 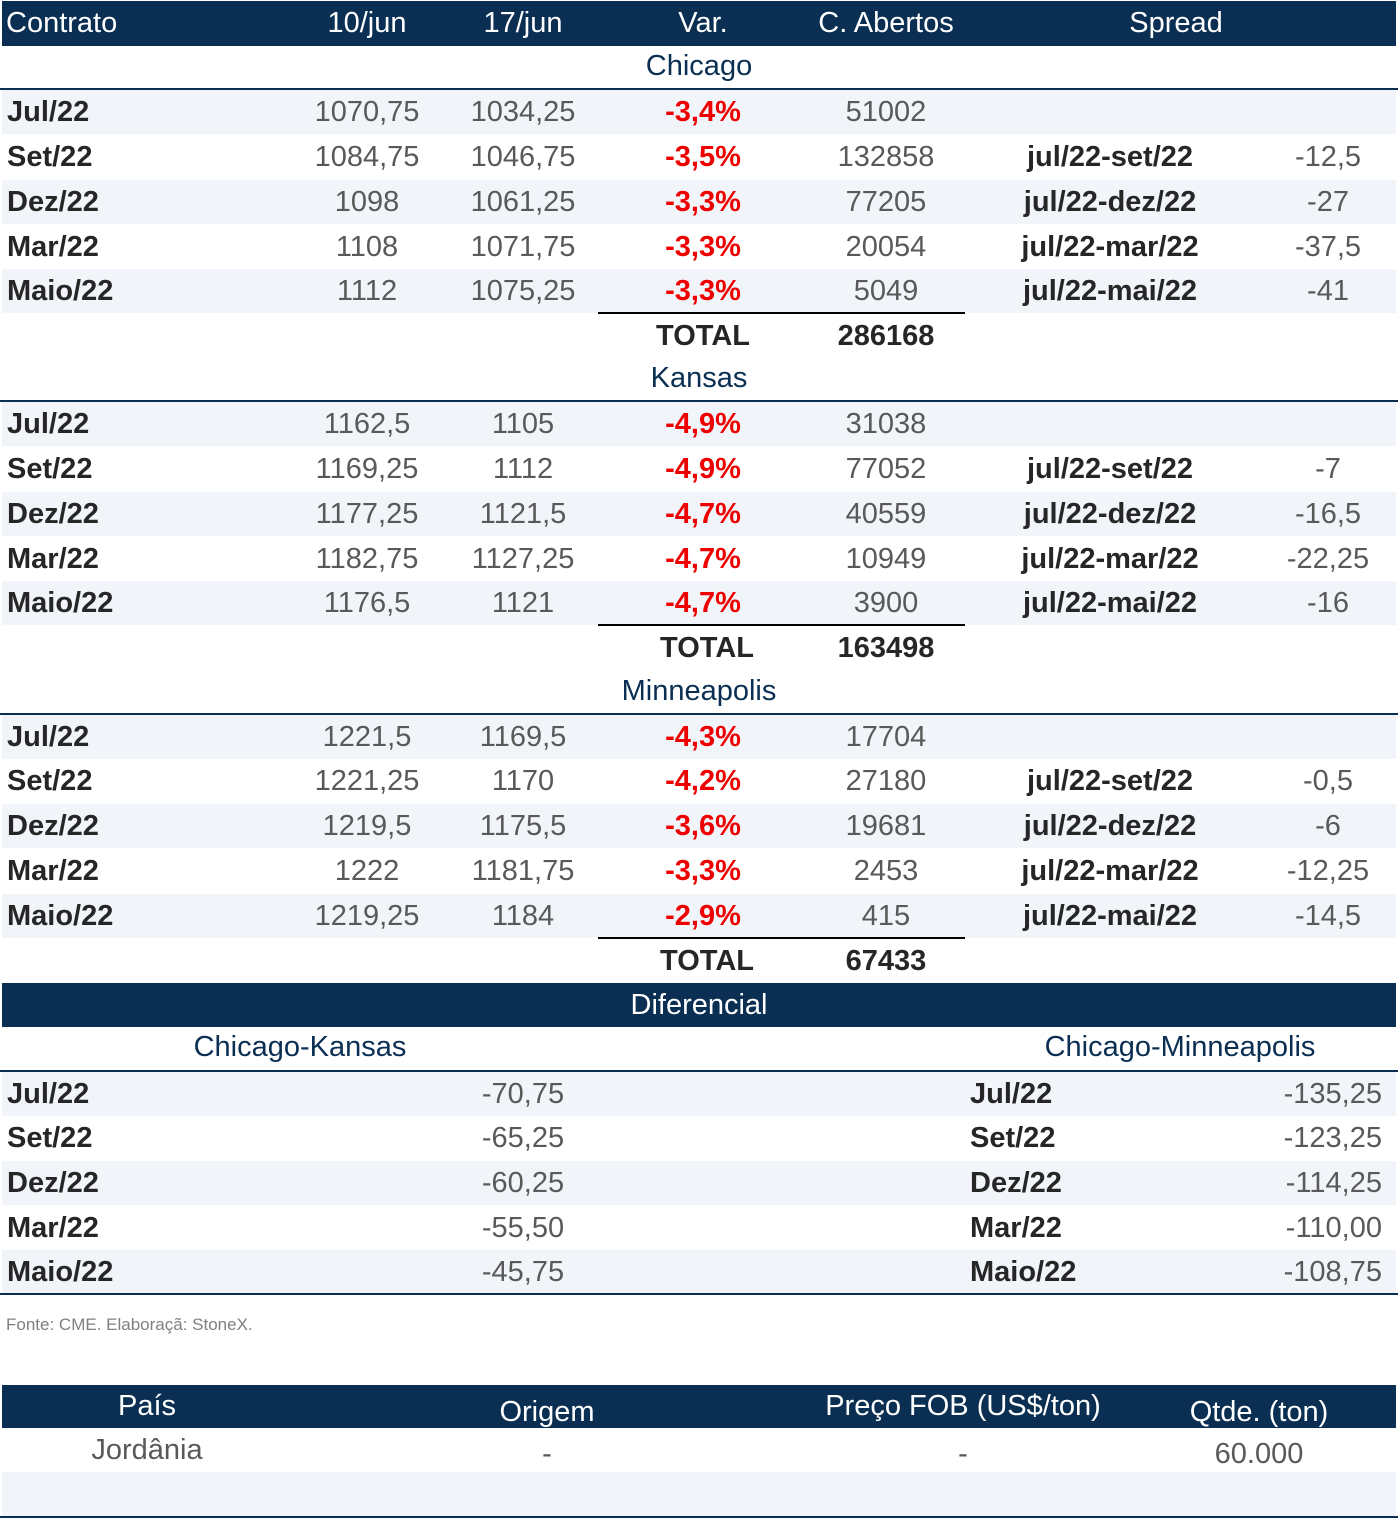 What do you see at coordinates (886, 602) in the screenshot?
I see `open-interest-cell: 3900` at bounding box center [886, 602].